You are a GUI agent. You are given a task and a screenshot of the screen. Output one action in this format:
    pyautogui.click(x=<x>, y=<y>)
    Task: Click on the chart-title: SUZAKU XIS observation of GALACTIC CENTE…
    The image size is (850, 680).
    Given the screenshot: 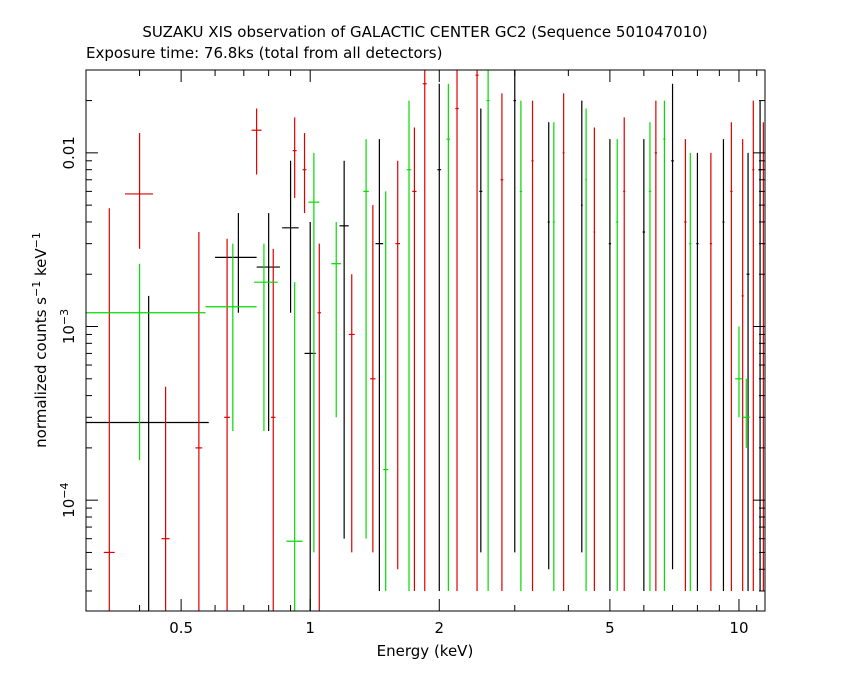 What is the action you would take?
    pyautogui.click(x=424, y=32)
    